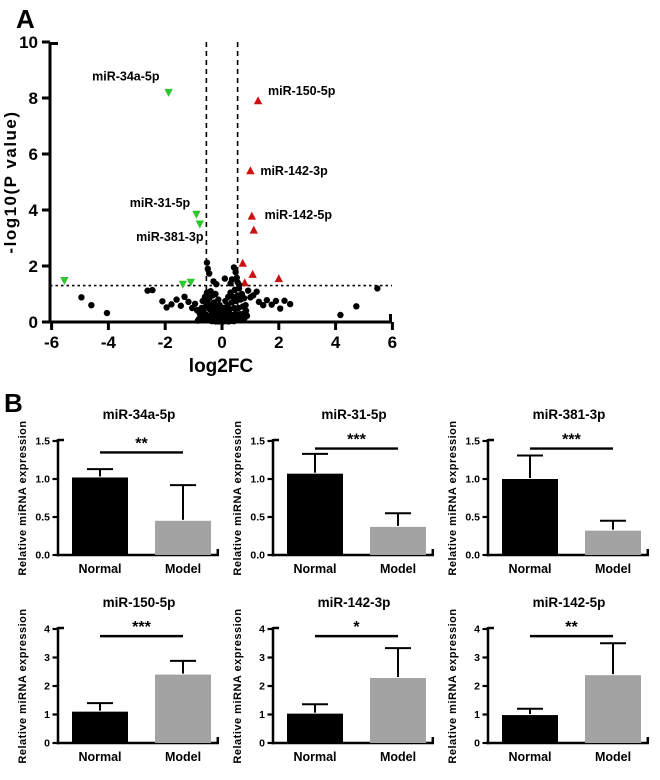  I want to click on svg-text: -2, so click(165, 342).